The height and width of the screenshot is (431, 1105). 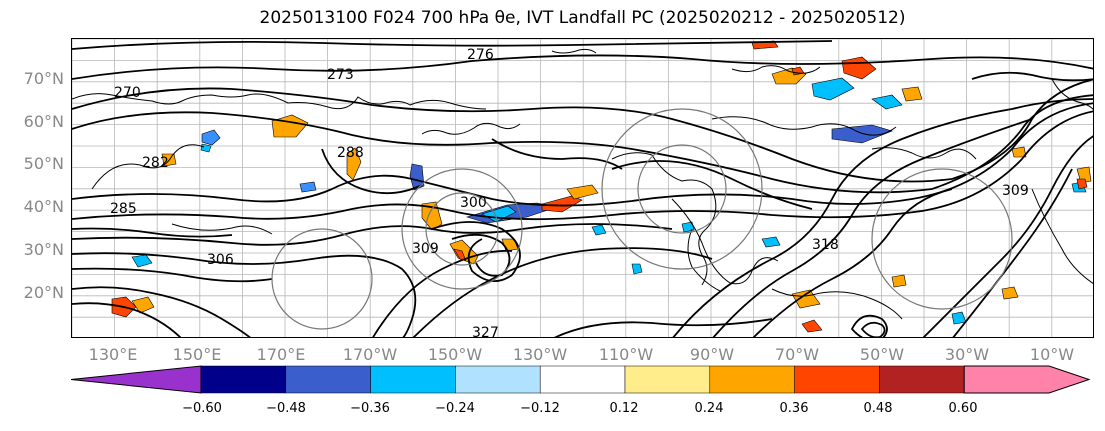 What do you see at coordinates (540, 408) in the screenshot?
I see `colorbar-tick-label: −0.12` at bounding box center [540, 408].